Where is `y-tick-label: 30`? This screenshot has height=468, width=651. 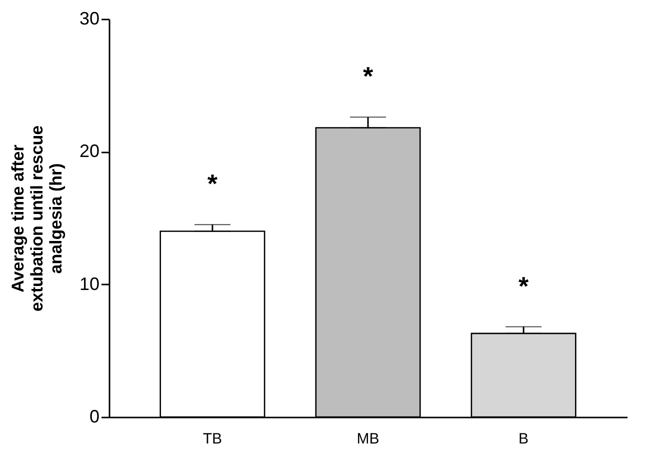
y-tick-label: 30 is located at coordinates (89, 18).